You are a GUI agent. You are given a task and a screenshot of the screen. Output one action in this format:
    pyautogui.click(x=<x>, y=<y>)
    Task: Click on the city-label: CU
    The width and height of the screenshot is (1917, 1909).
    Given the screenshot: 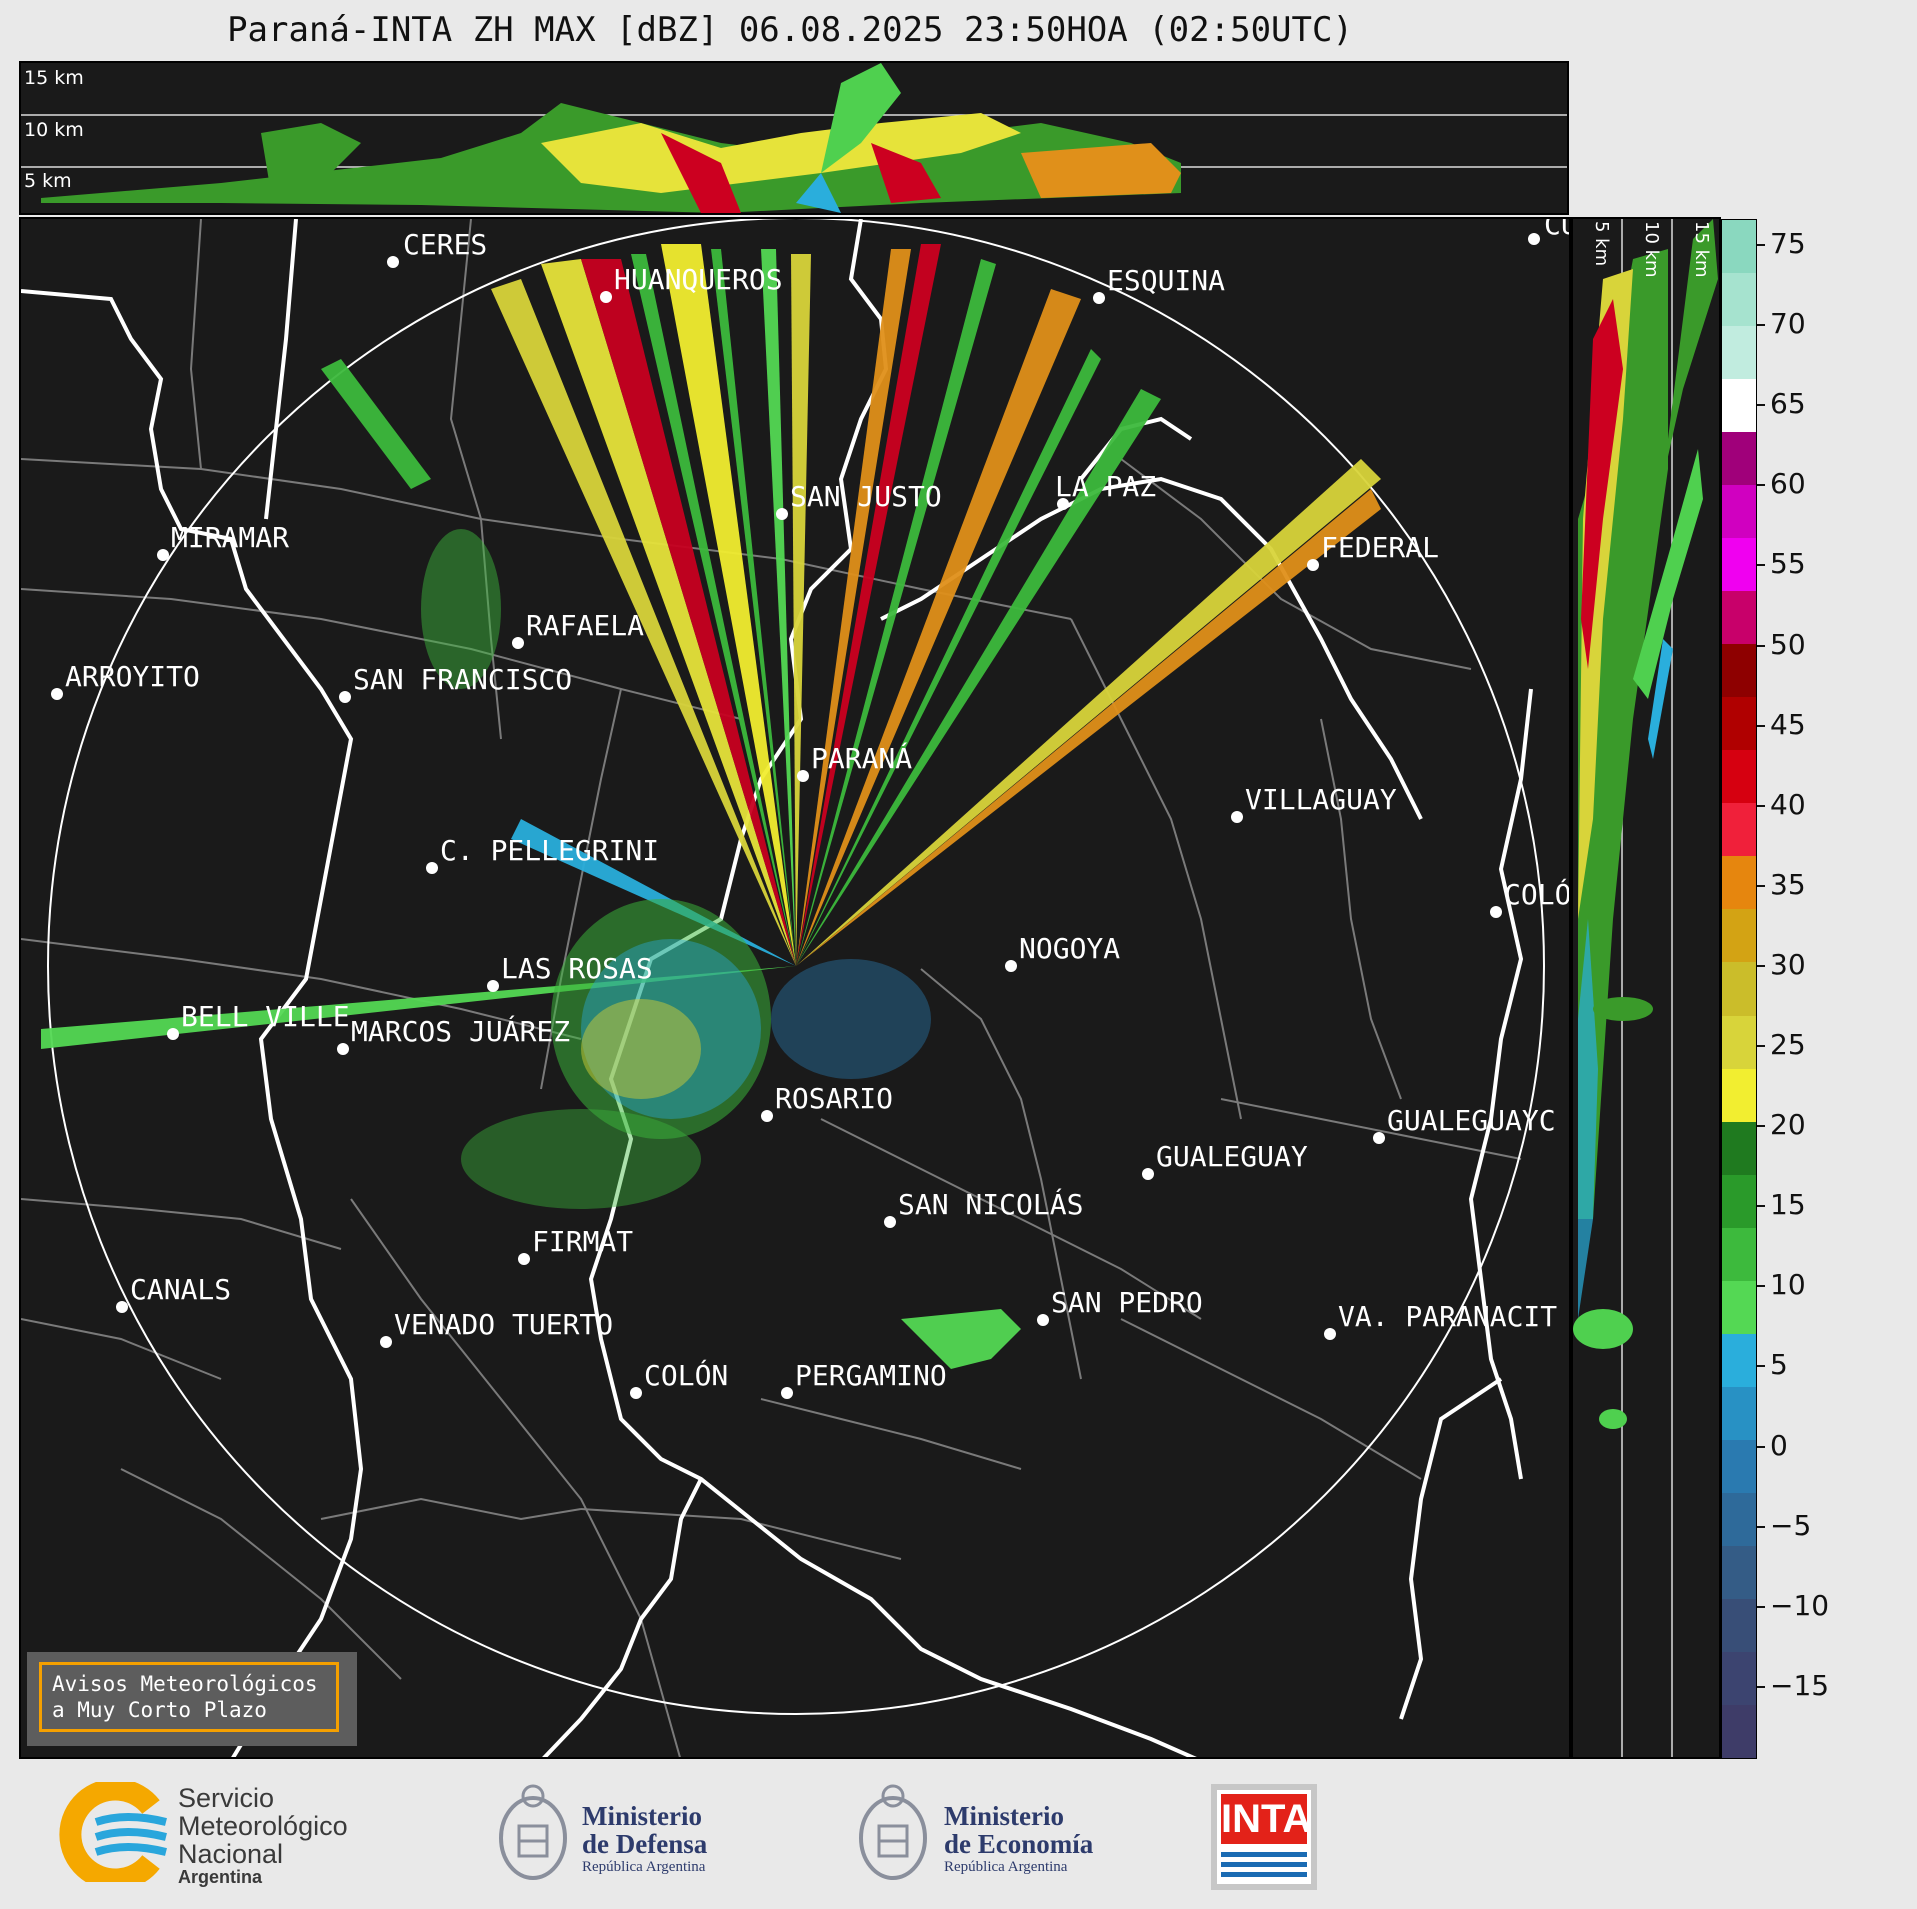 What is the action you would take?
    pyautogui.click(x=1557, y=230)
    